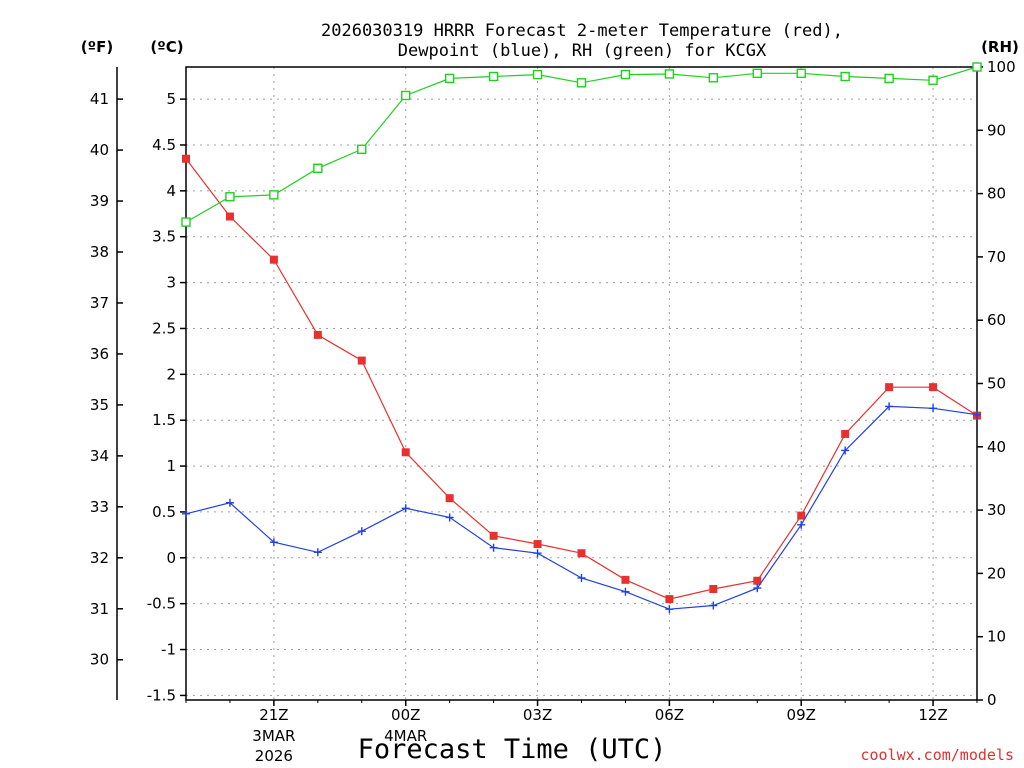 The image size is (1024, 768). I want to click on rh-tick-label: 80, so click(996, 194).